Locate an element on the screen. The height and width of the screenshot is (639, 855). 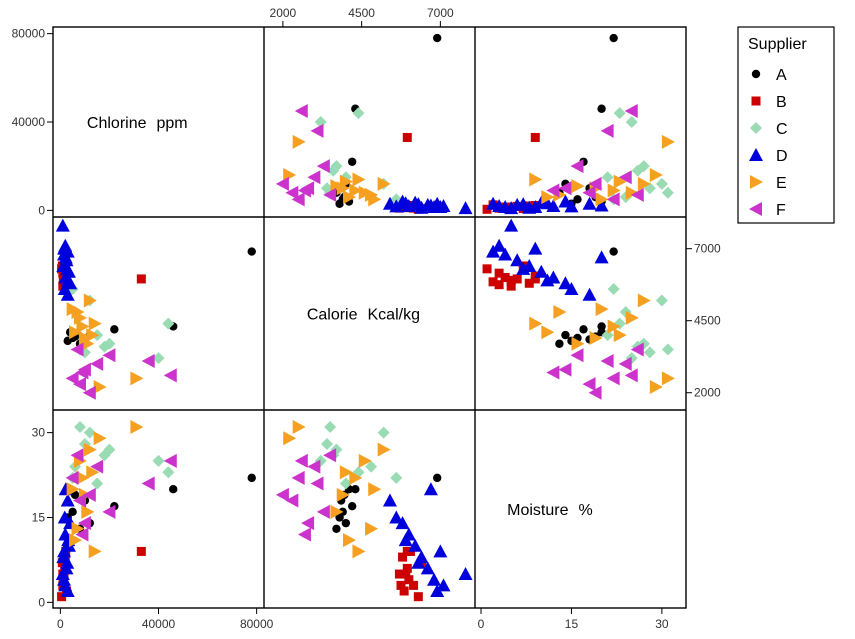
legend-title: Supplier is located at coordinates (777, 44).